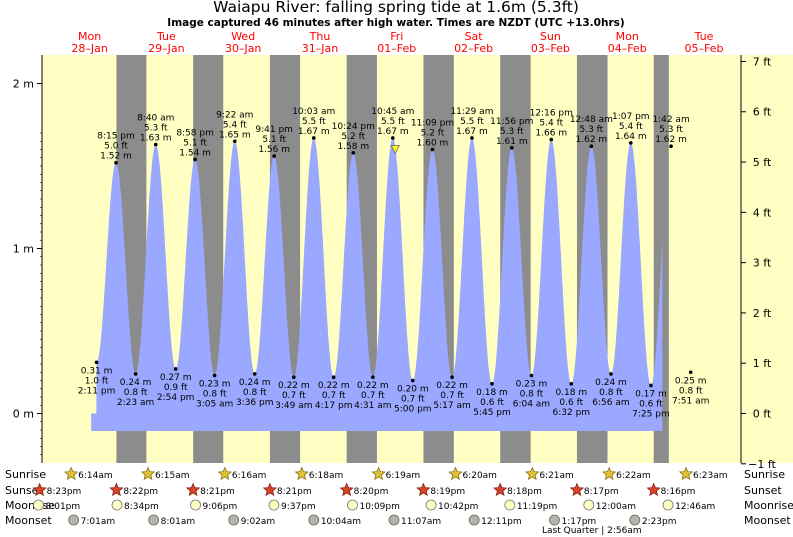 This screenshot has height=537, width=793. What do you see at coordinates (537, 507) in the screenshot?
I see `moonrise-time: 11:19pm` at bounding box center [537, 507].